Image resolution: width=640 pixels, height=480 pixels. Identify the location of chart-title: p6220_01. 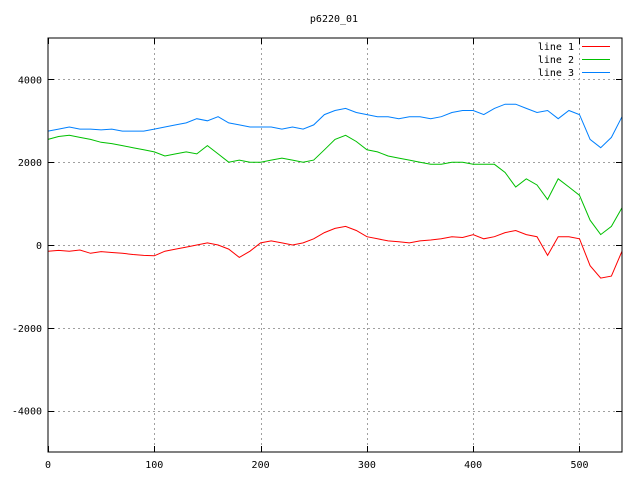
(334, 19).